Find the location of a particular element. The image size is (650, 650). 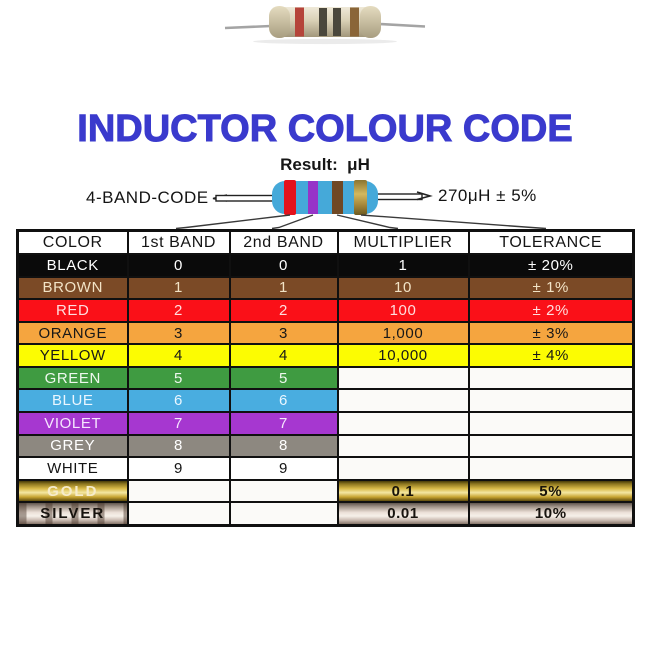

color-name-cell: GOLD is located at coordinates (72, 491).